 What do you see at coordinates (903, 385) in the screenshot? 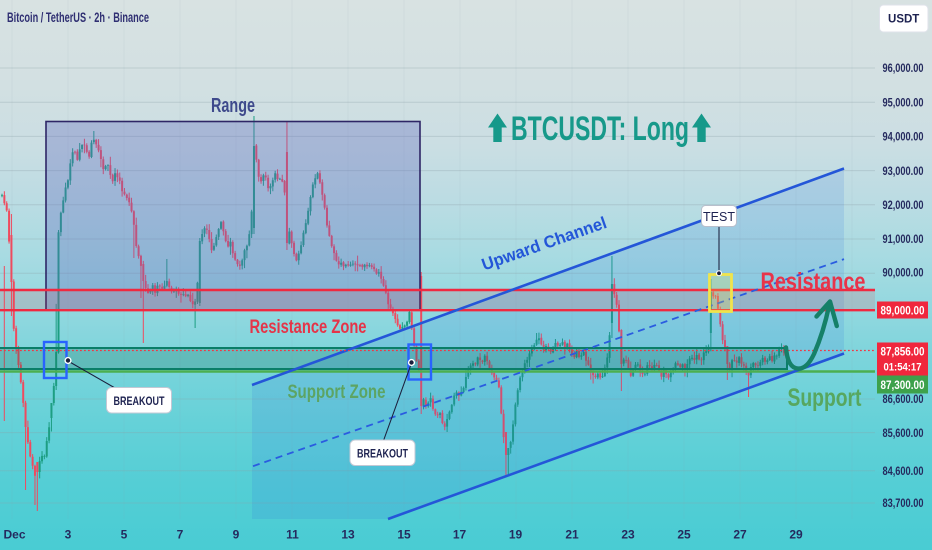
I see `svg-text: 87,300.00` at bounding box center [903, 385].